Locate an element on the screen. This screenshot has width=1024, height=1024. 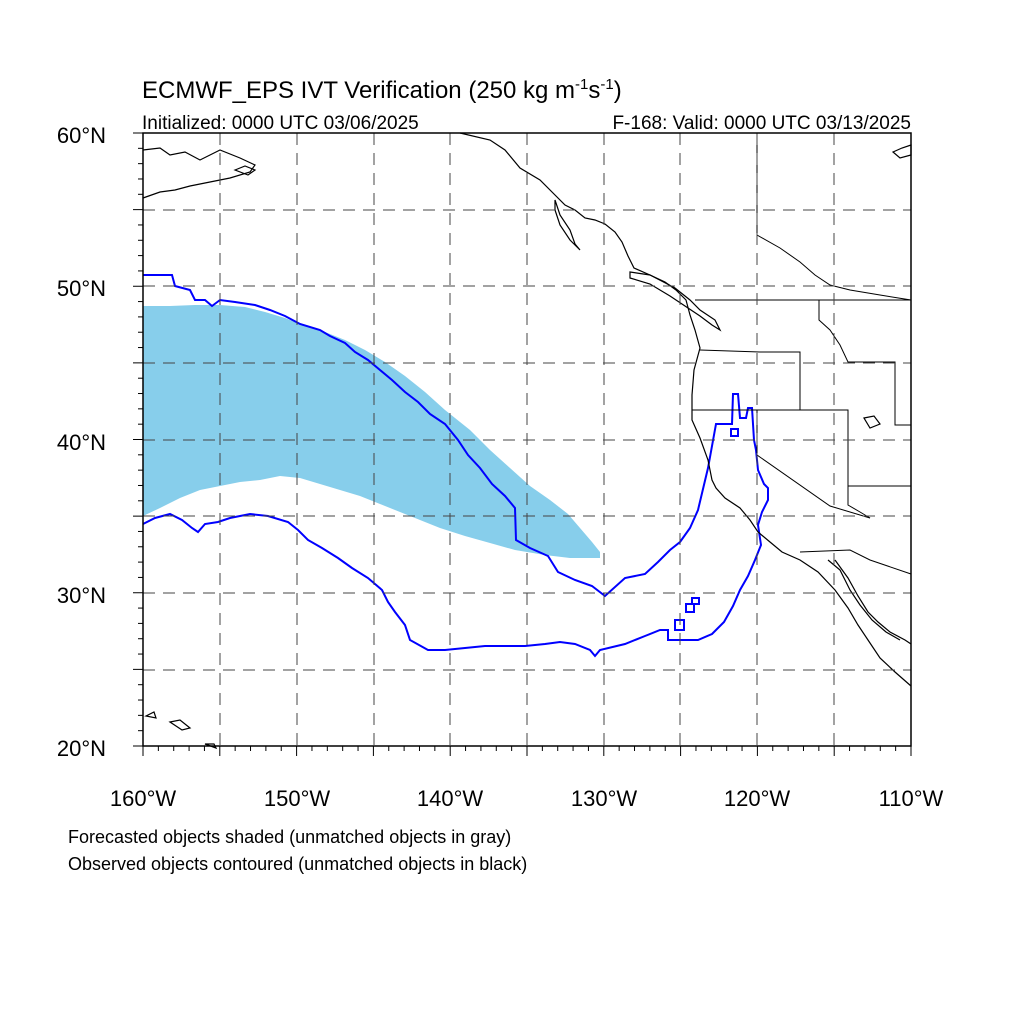
lat-label-40n: 40°N is located at coordinates (81, 442).